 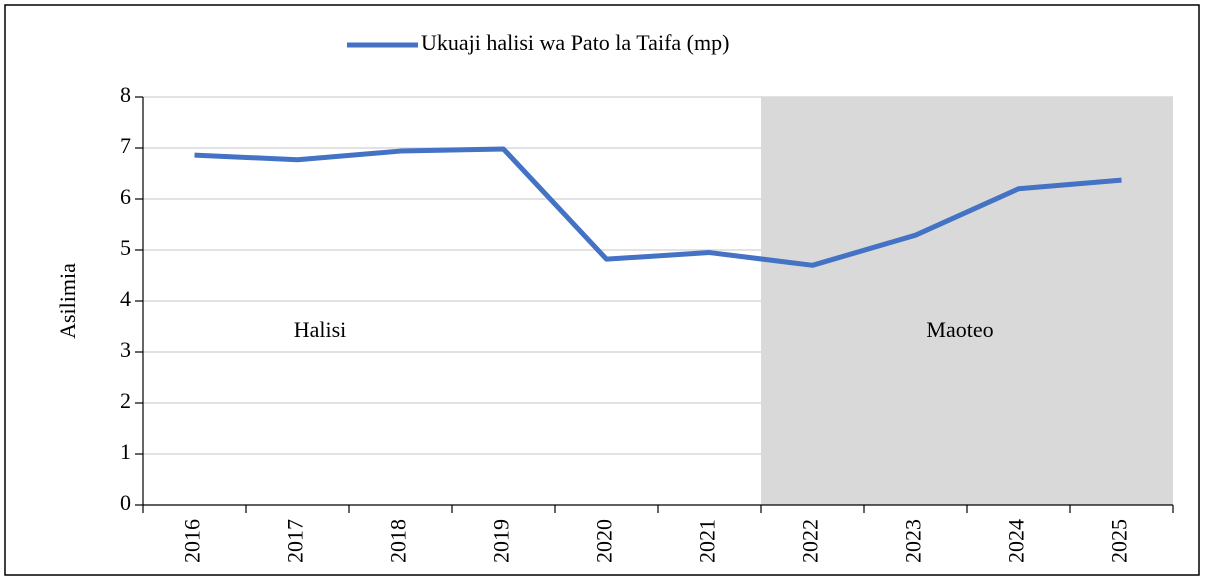 I want to click on x-tick-label: 2016, so click(x=192, y=541).